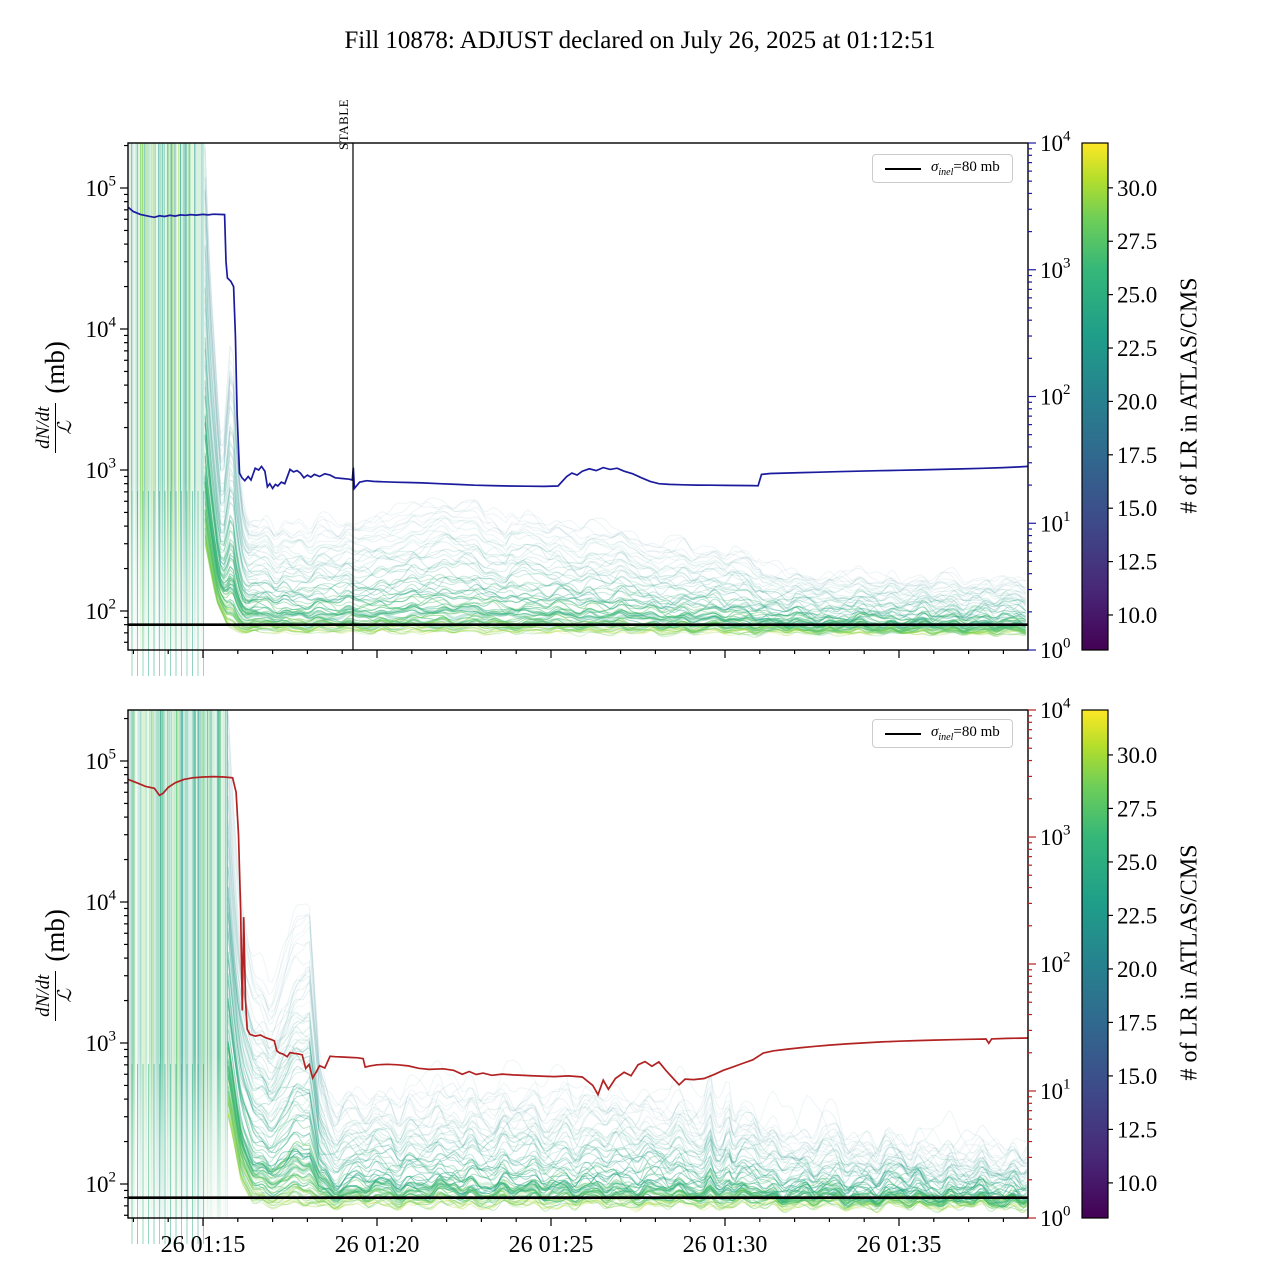 The width and height of the screenshot is (1280, 1280). What do you see at coordinates (377, 1245) in the screenshot?
I see `svg-text: 26 01:20` at bounding box center [377, 1245].